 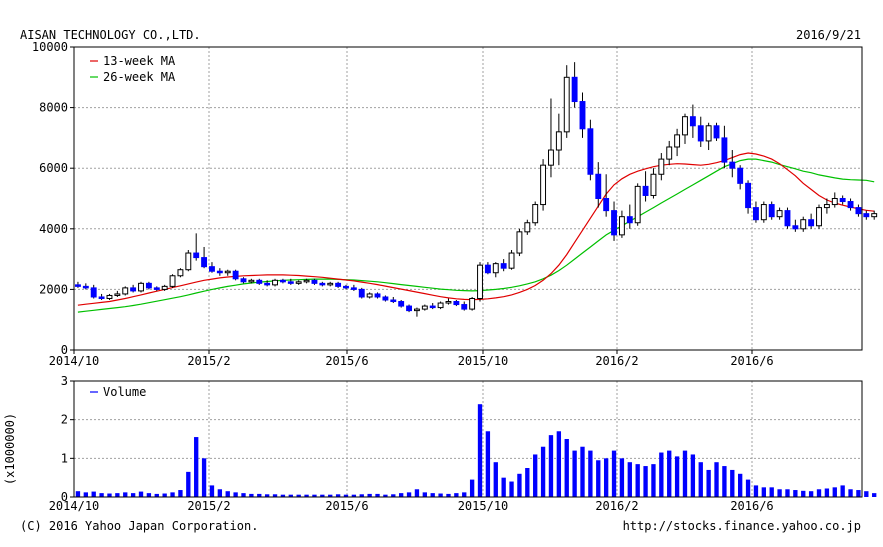 What do you see at coordinates (53, 229) in the screenshot?
I see `price-ytick-label: 4000` at bounding box center [53, 229].